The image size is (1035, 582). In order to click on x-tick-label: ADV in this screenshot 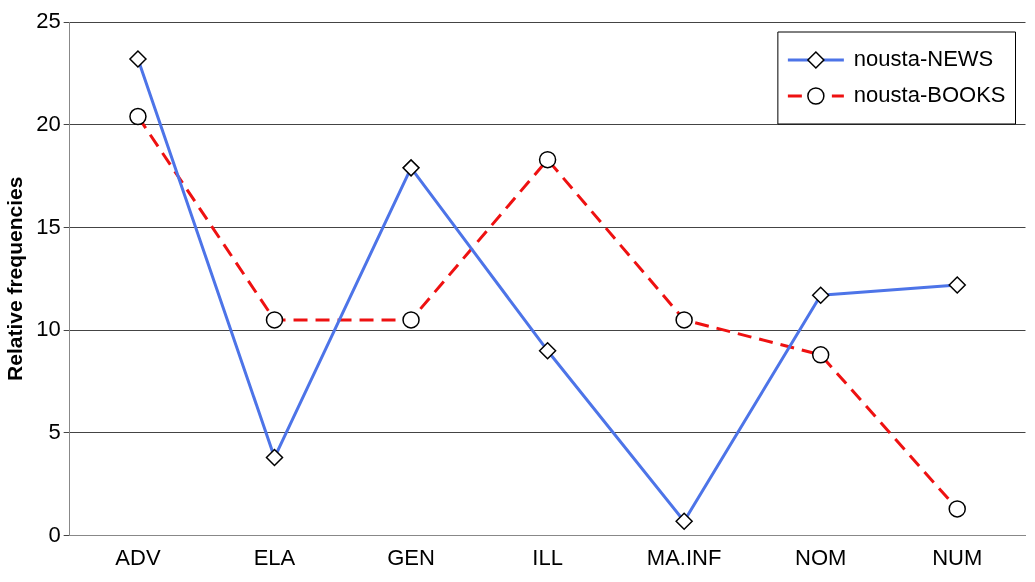, I will do `click(138, 557)`.